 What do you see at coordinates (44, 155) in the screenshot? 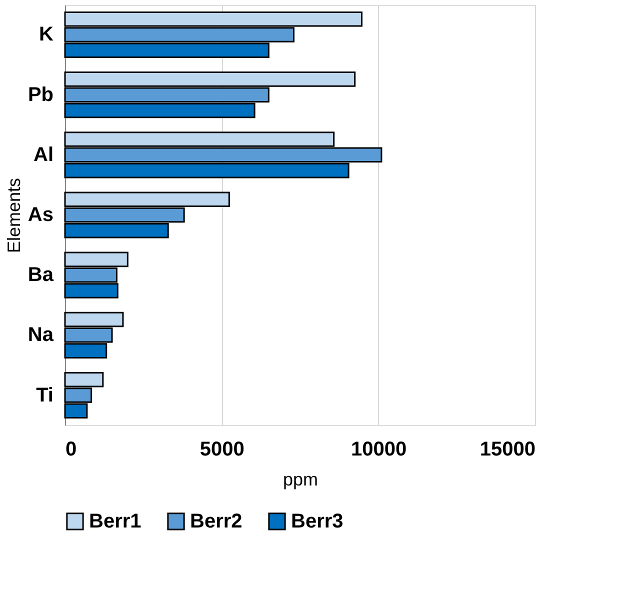
I see `y-tick-label: Al` at bounding box center [44, 155].